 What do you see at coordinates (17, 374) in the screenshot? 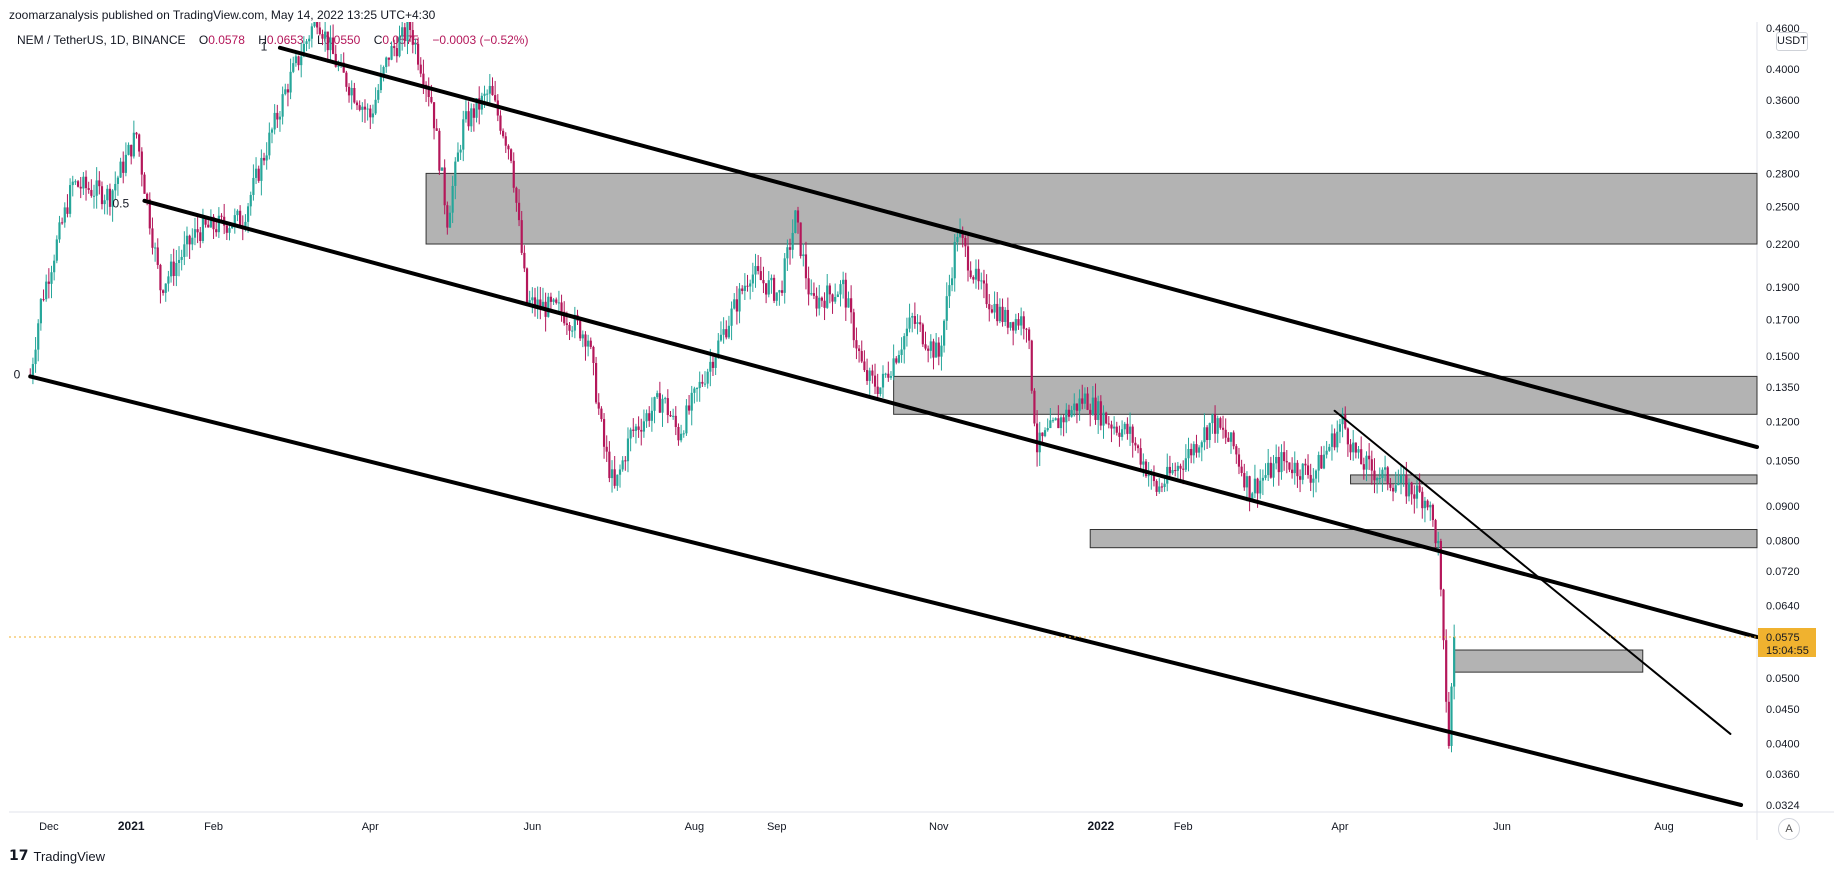
I see `fib-level-label: 0` at bounding box center [17, 374].